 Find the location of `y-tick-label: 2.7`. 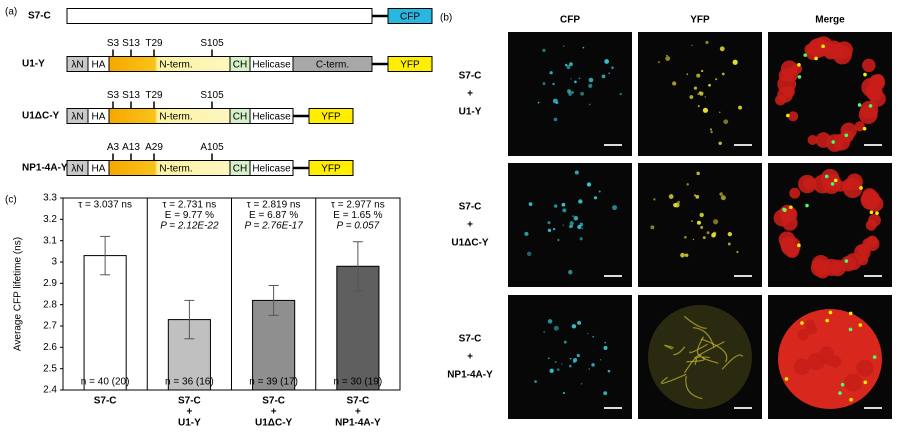

y-tick-label: 2.7 is located at coordinates (50, 326).